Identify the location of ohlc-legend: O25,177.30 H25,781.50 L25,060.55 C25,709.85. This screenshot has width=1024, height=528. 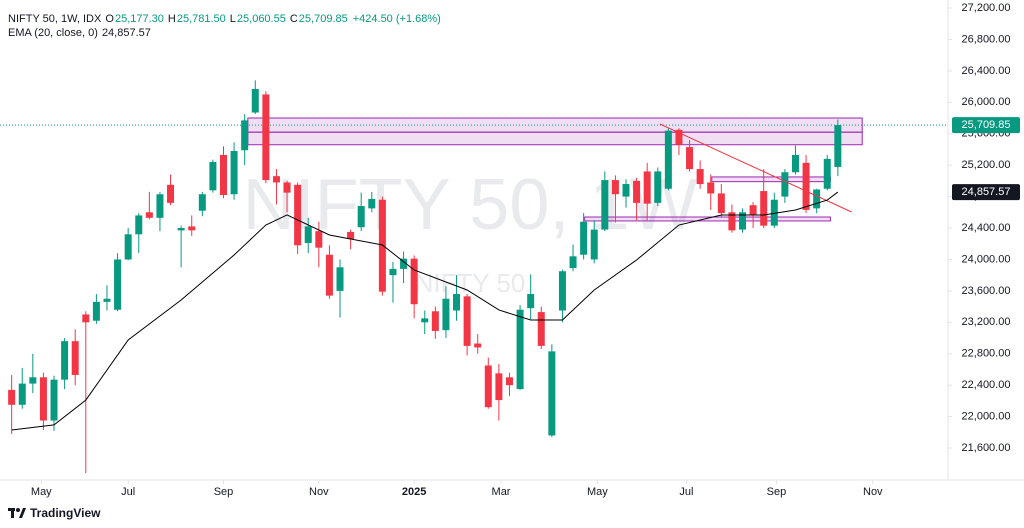
(228, 19).